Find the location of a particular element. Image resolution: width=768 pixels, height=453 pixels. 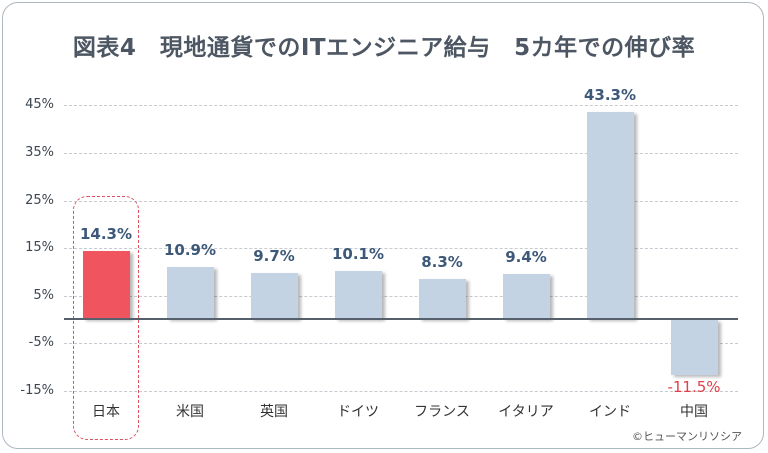

gridline-neg5 is located at coordinates (401, 343).